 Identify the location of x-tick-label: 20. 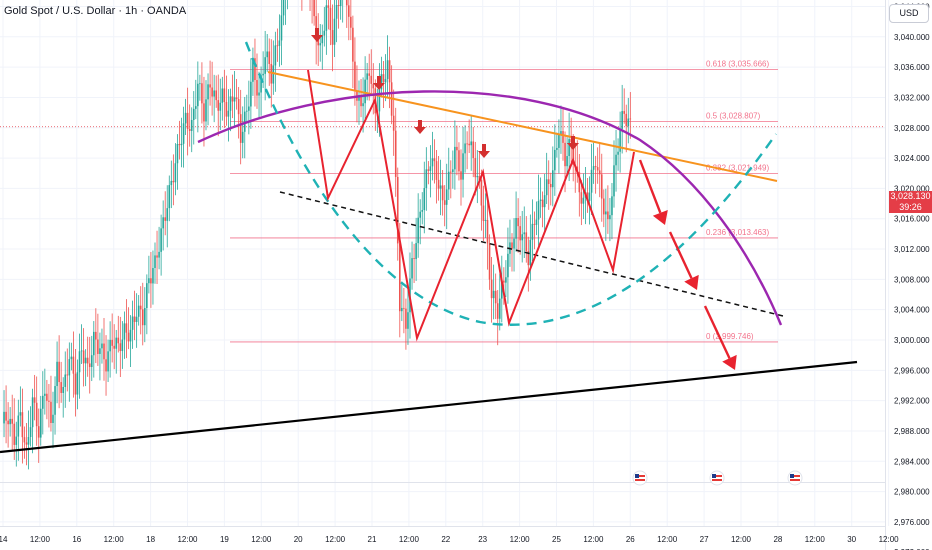
(298, 539).